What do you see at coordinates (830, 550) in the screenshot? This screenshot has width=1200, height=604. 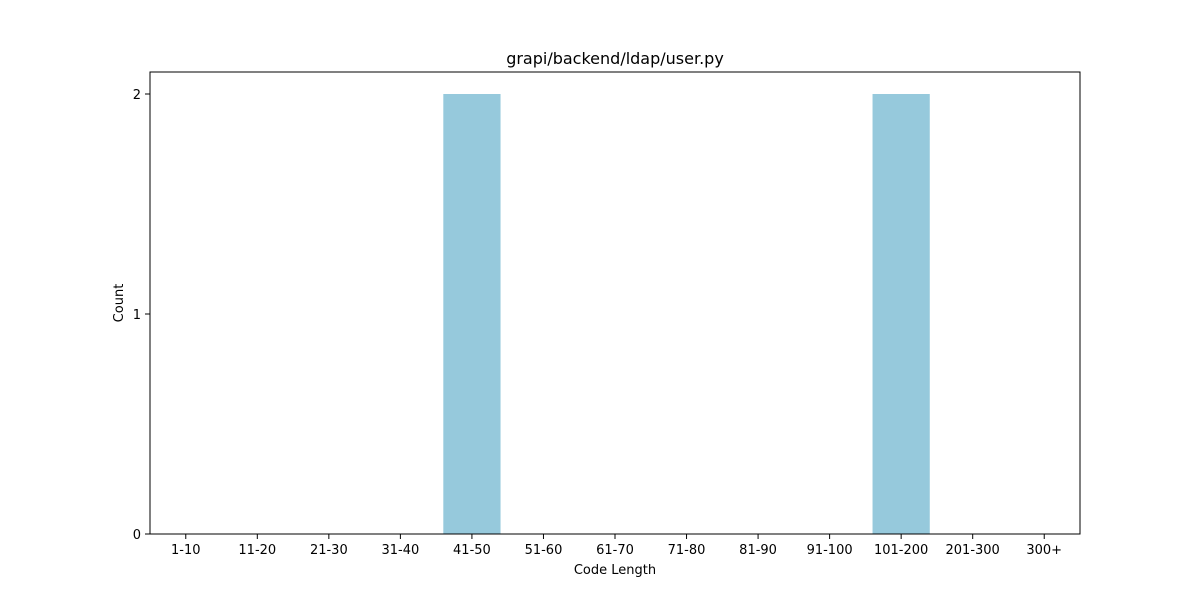 I see `x-tick-label: 91-100` at bounding box center [830, 550].